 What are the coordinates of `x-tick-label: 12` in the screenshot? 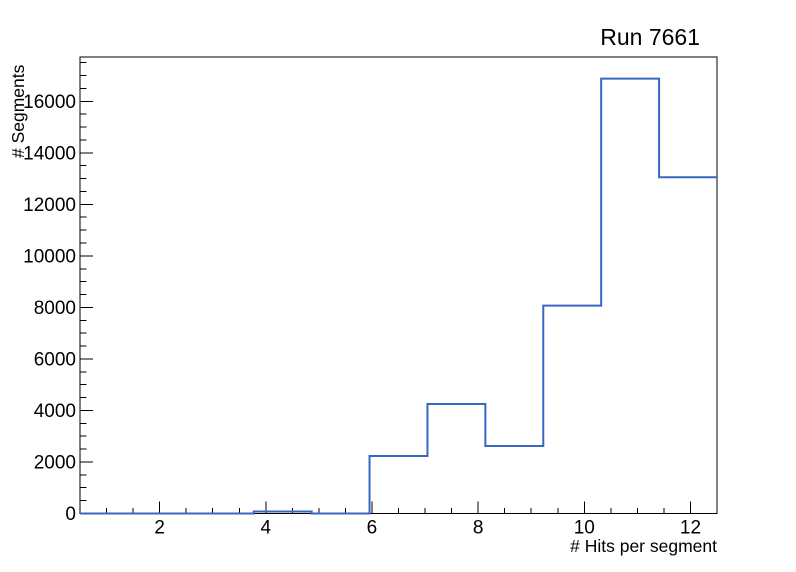 It's located at (690, 528).